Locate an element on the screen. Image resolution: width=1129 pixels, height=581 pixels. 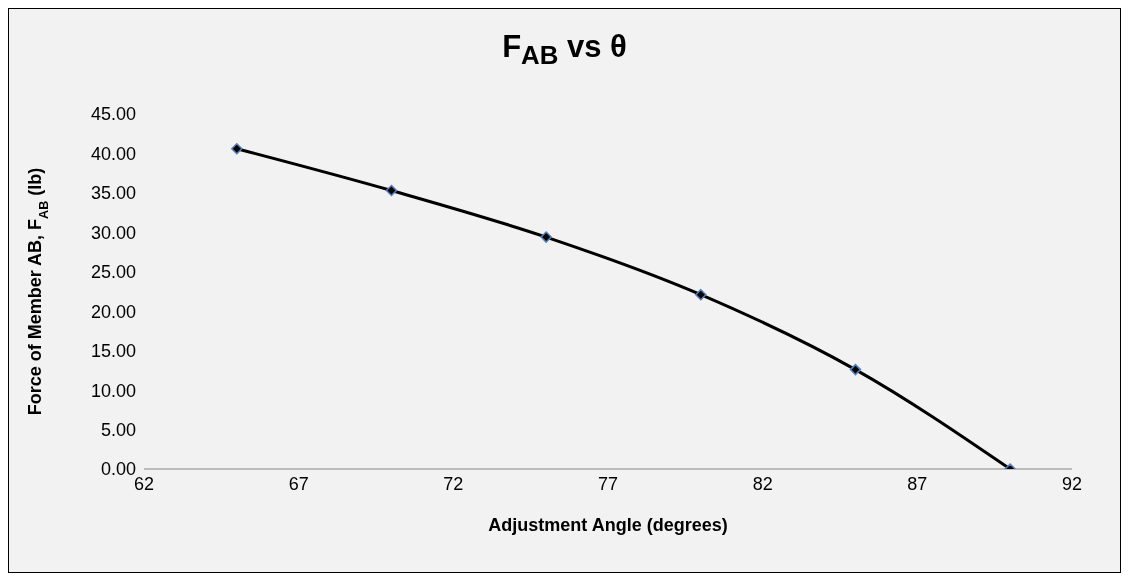
y-tick-label: 40.00 is located at coordinates (113, 153).